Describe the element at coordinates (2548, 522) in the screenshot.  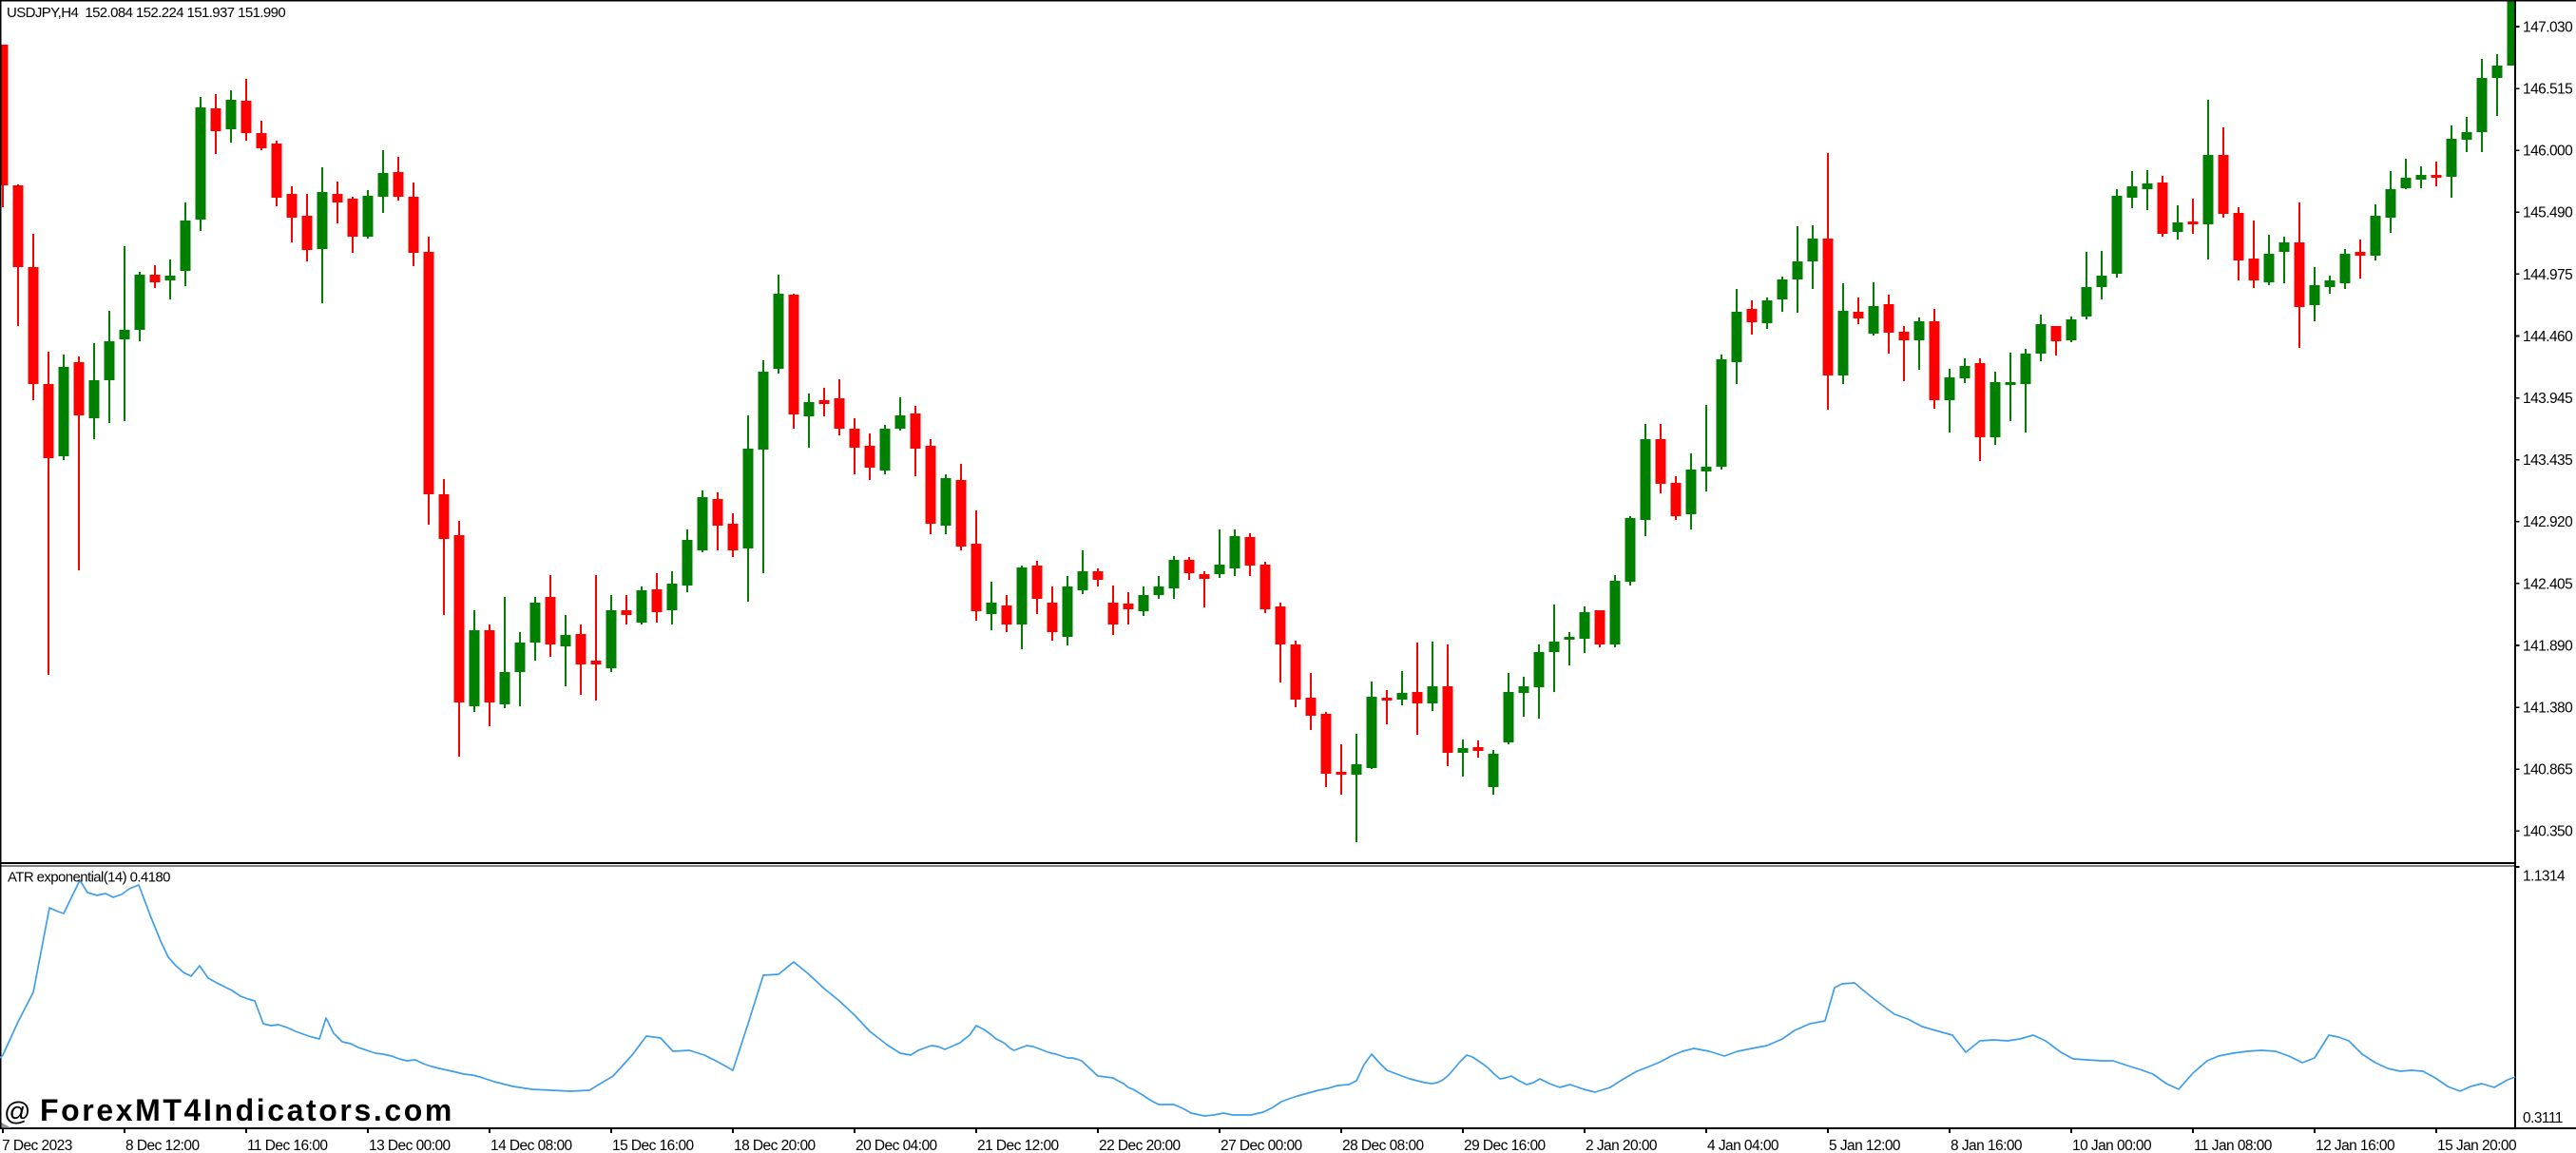
I see `svg-text: 142.920` at that location.